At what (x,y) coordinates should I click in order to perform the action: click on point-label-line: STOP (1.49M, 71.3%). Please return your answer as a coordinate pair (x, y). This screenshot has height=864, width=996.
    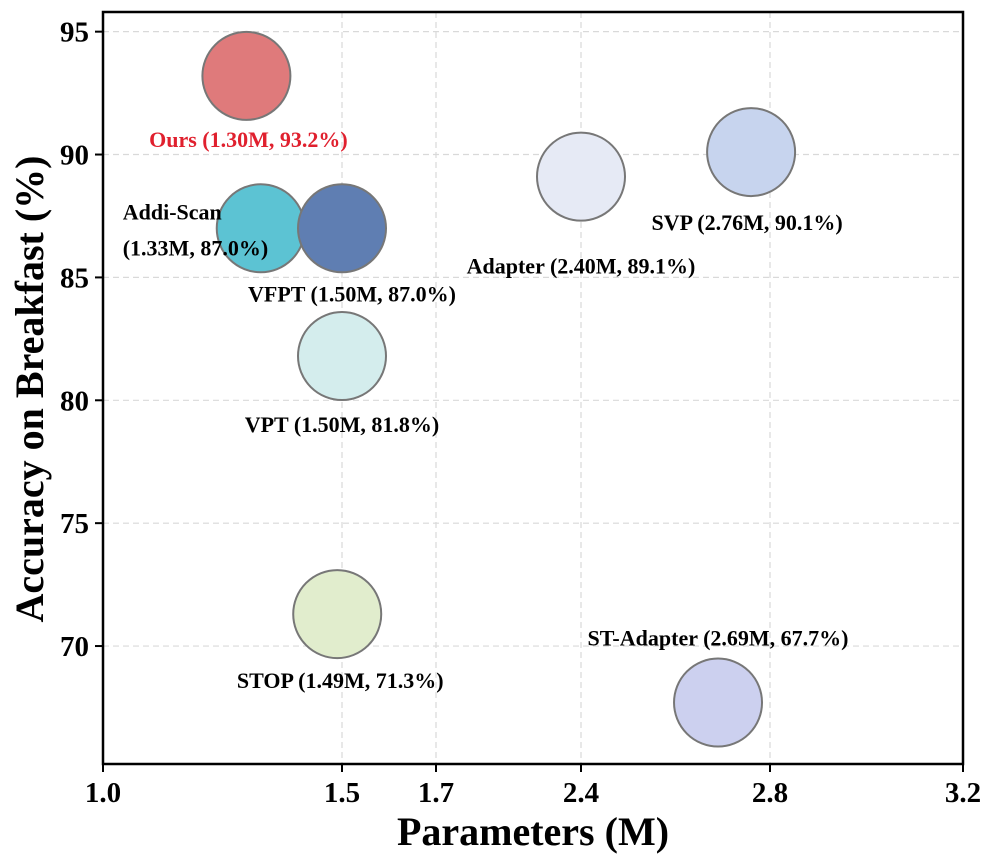
    Looking at the image, I should click on (340, 680).